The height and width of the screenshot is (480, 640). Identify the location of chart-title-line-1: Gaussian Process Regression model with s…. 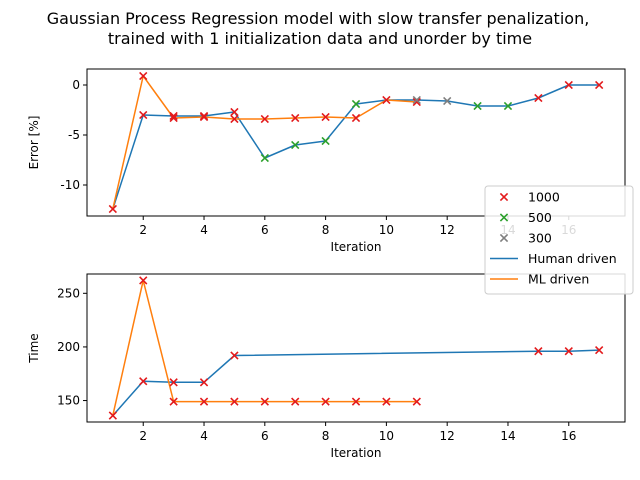
(318, 18).